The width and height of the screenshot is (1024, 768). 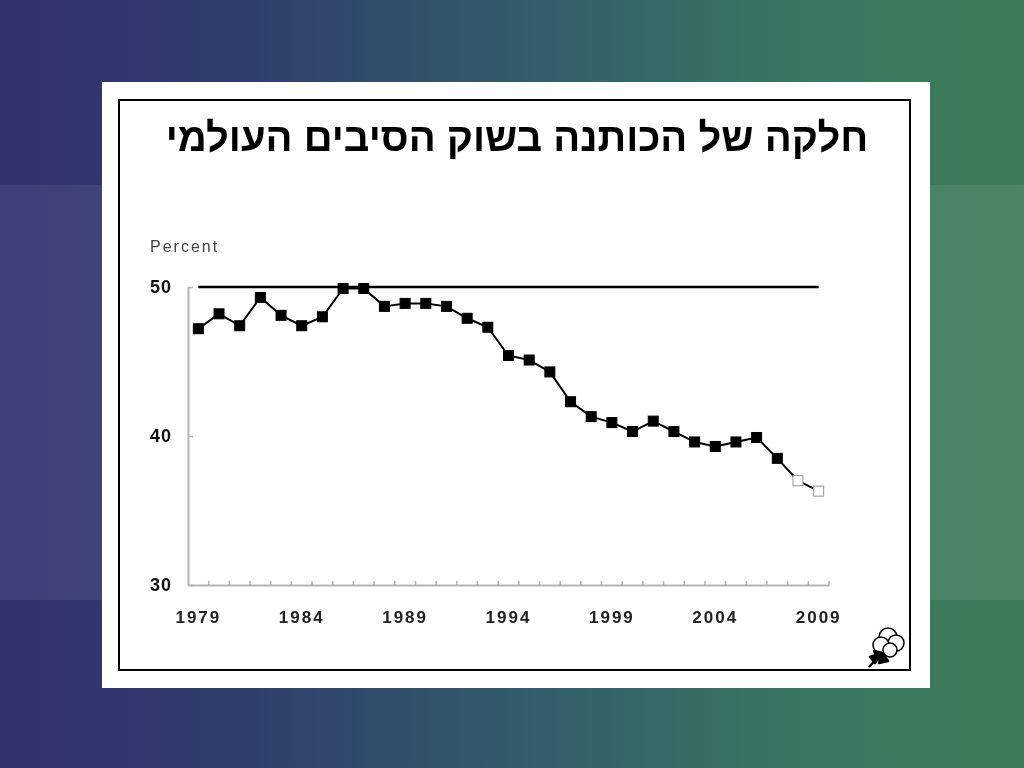 What do you see at coordinates (160, 436) in the screenshot?
I see `y-tick-label: 40` at bounding box center [160, 436].